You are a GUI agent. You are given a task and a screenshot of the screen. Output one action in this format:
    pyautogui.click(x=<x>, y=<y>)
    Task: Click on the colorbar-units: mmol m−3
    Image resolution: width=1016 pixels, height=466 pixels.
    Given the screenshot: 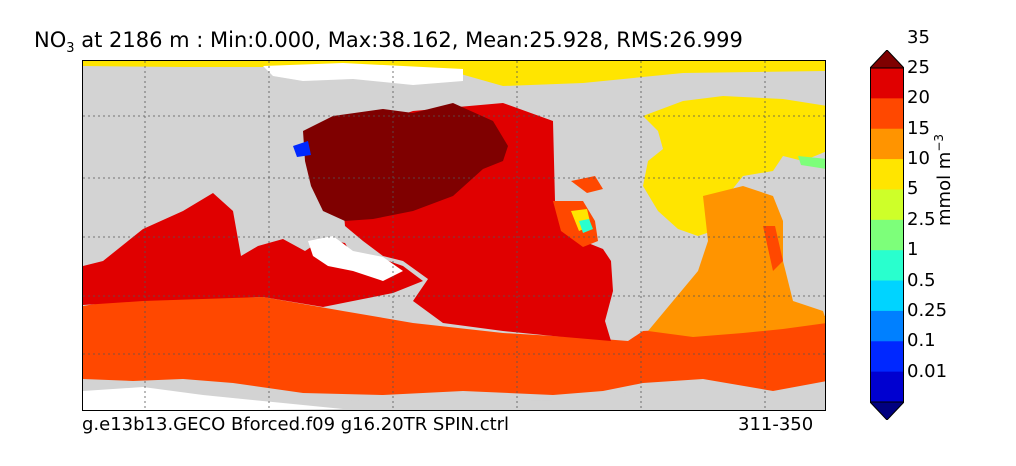 What is the action you would take?
    pyautogui.click(x=943, y=180)
    